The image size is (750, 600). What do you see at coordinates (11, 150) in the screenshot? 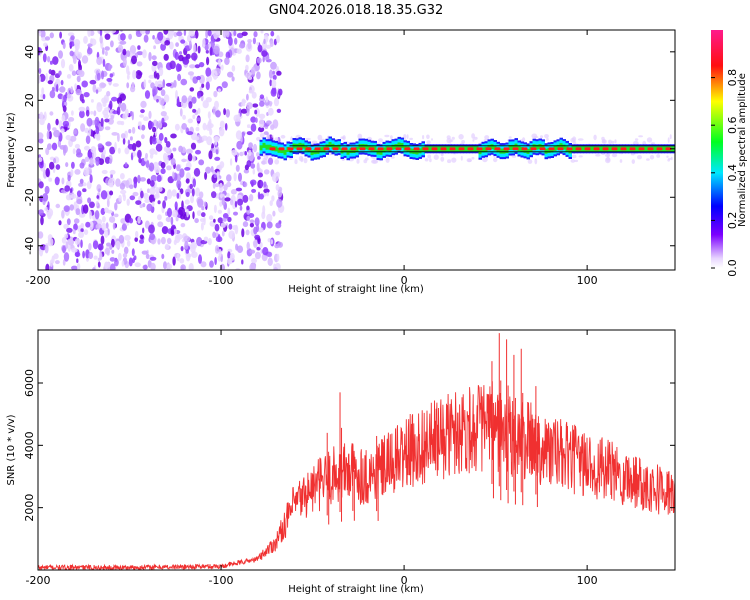
I see `spectrogram-ylabel: Frequency (Hz)` at bounding box center [11, 150].